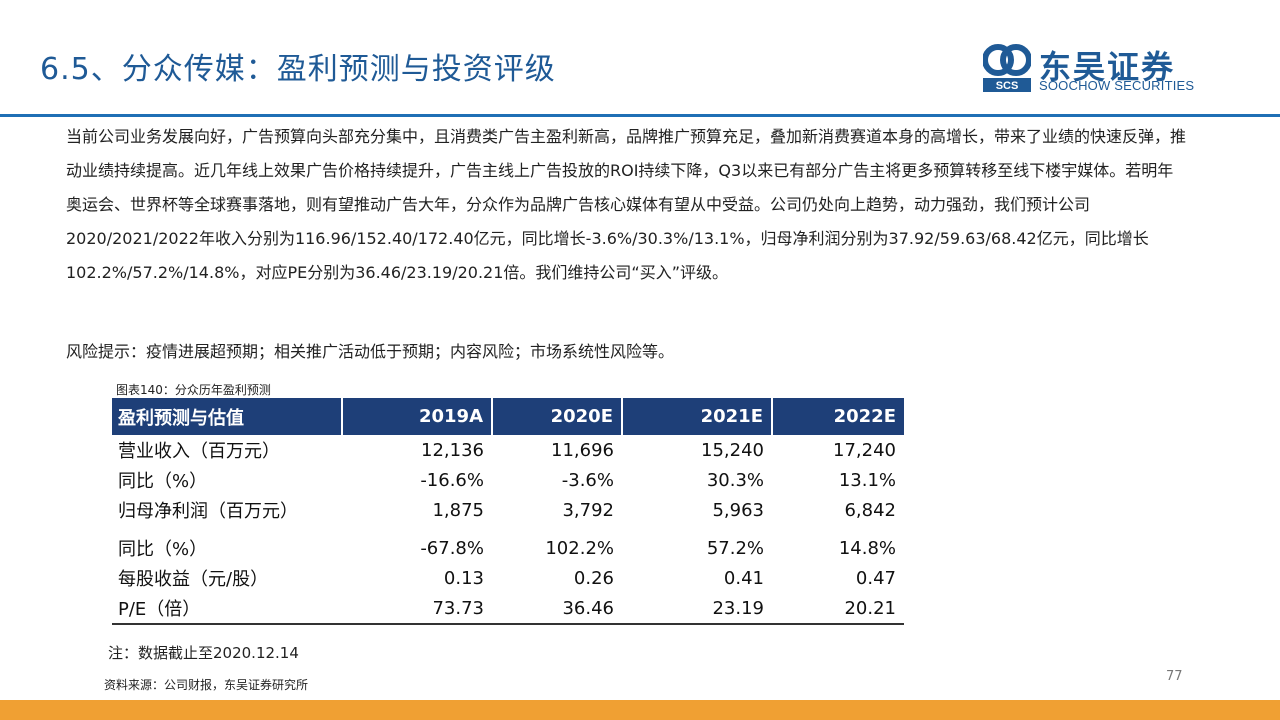 Image resolution: width=1280 pixels, height=720 pixels. I want to click on data-note: 注：数据截止至2020.12.14, so click(203, 653).